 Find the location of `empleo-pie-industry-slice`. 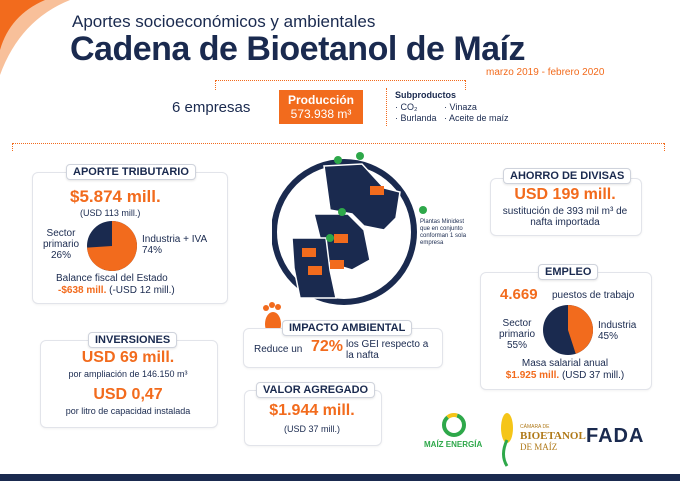

empleo-pie-industry-slice is located at coordinates (580, 329).